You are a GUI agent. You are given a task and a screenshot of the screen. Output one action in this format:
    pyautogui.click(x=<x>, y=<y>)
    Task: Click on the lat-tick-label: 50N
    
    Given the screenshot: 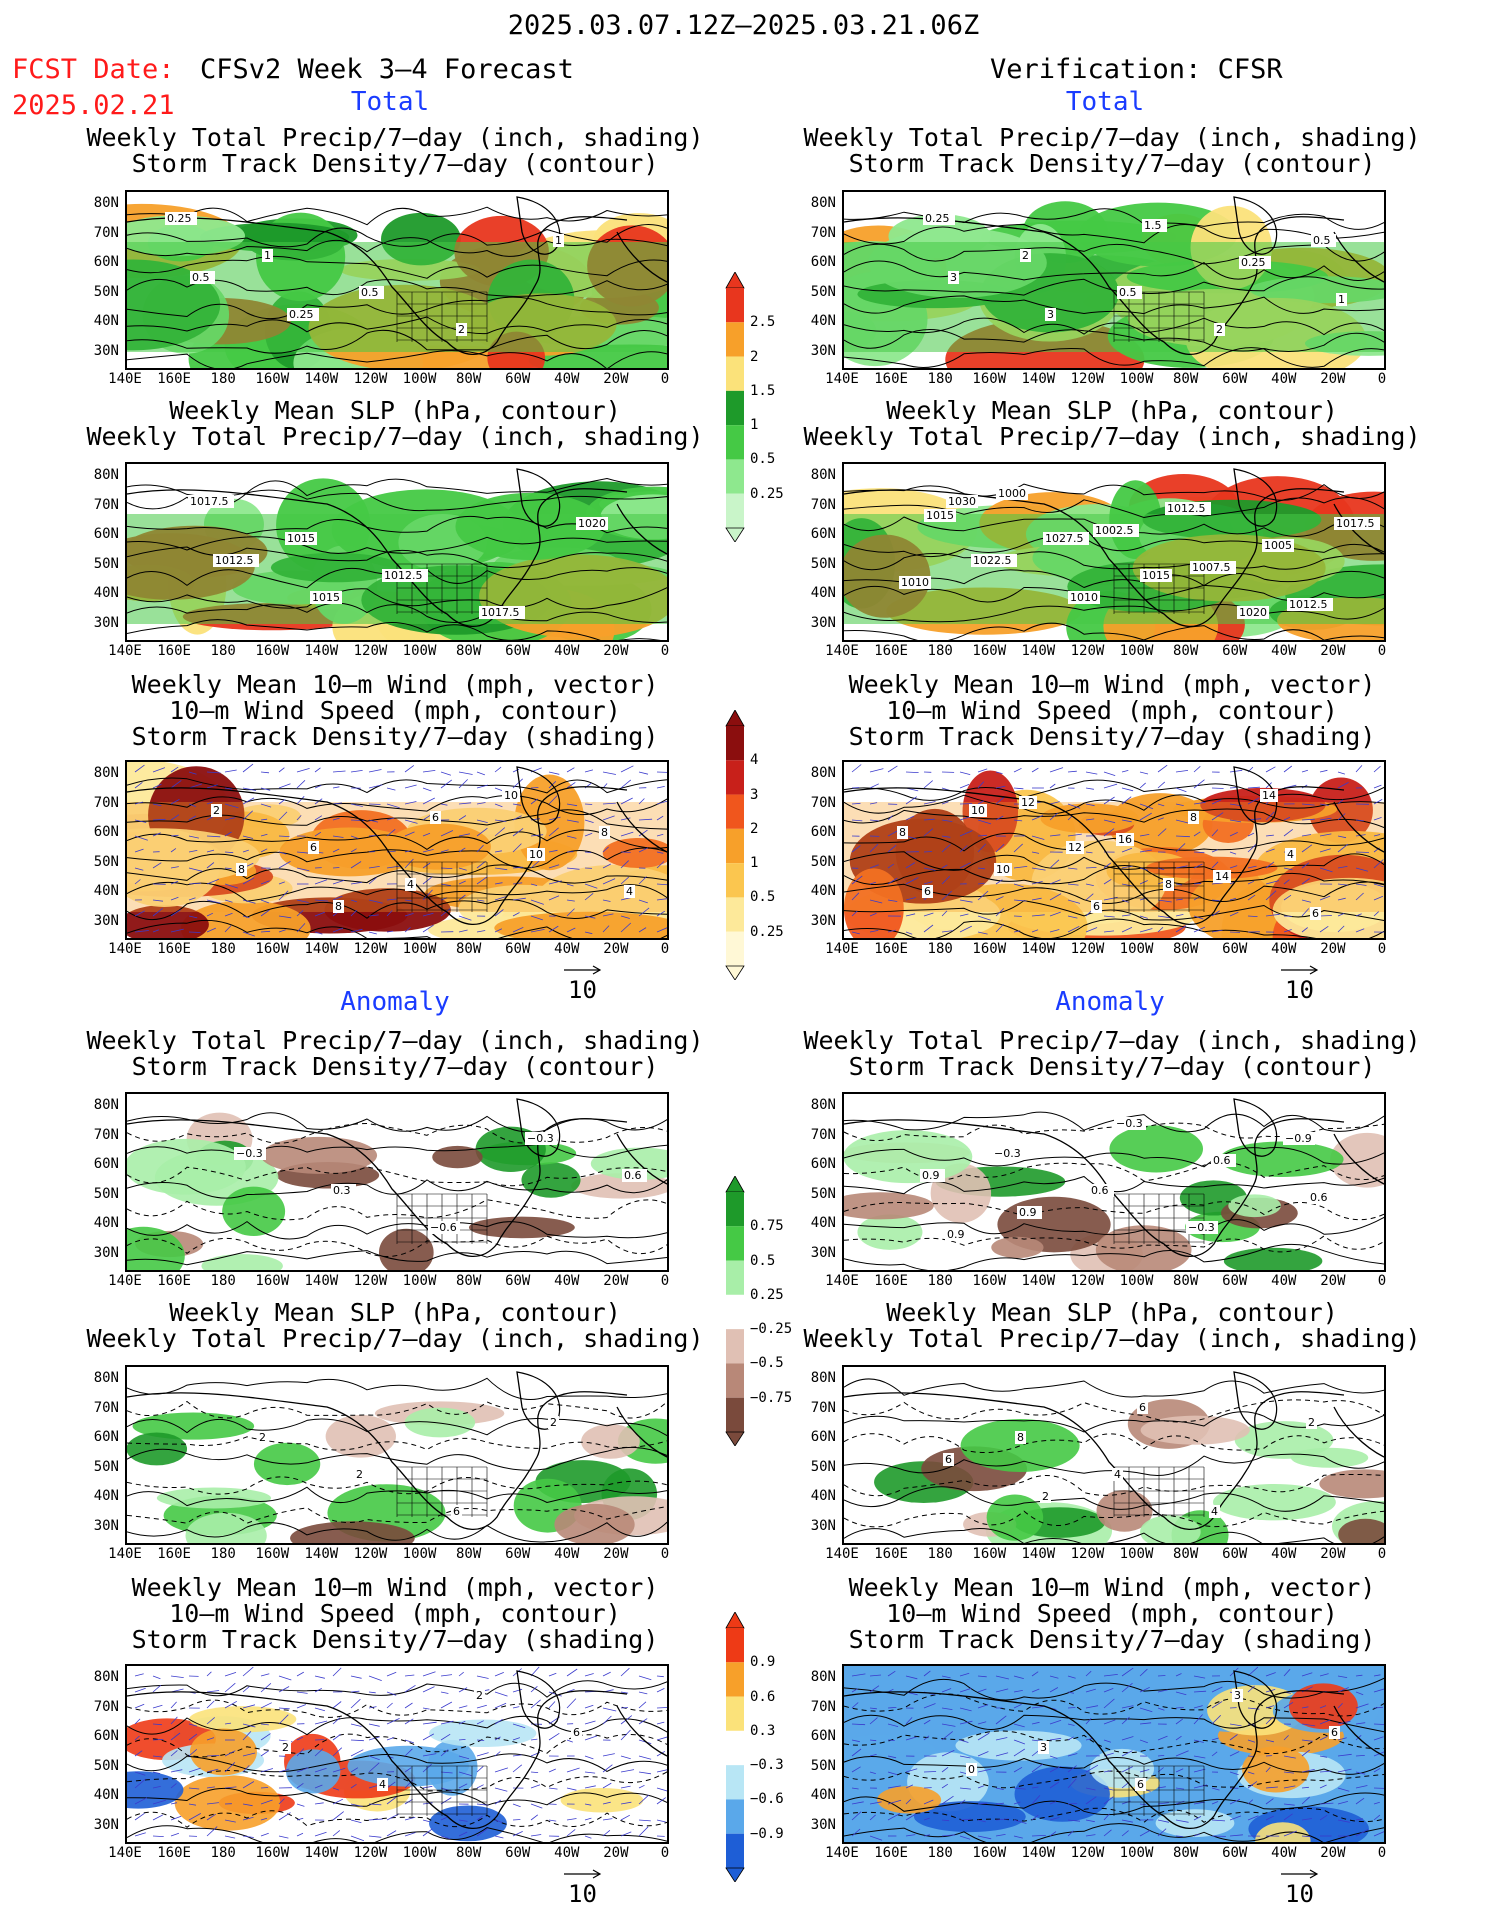 What is the action you would take?
    pyautogui.click(x=823, y=1765)
    